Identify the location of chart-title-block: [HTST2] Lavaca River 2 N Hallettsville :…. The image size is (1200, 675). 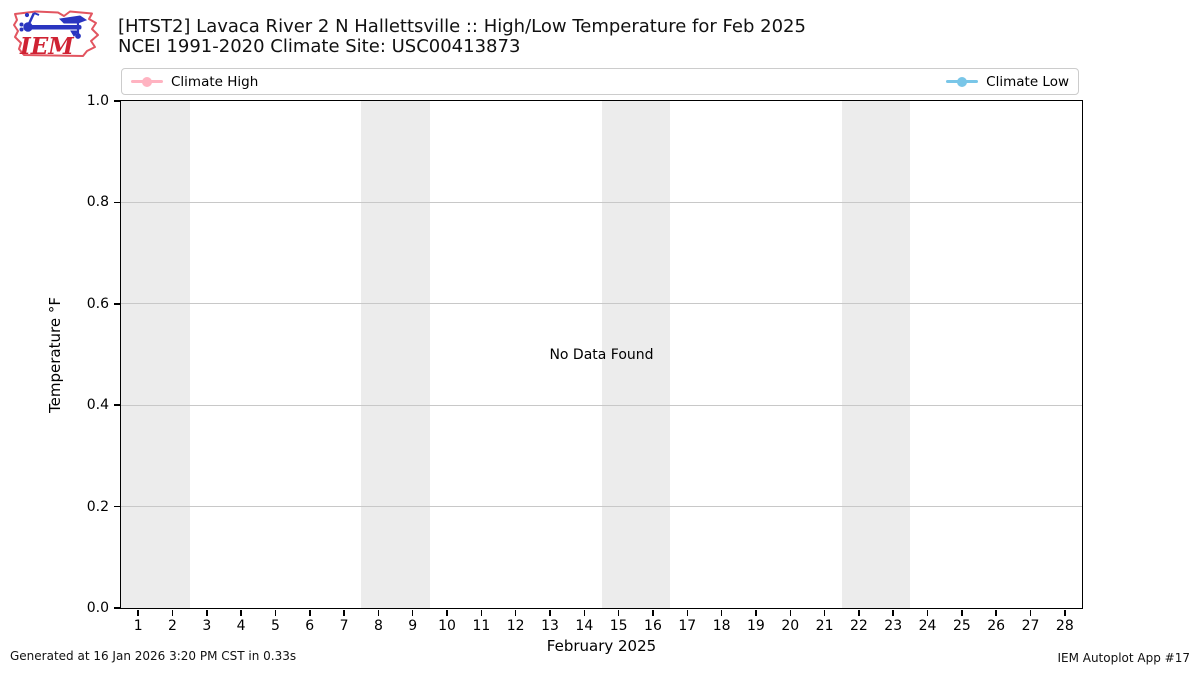
(462, 37).